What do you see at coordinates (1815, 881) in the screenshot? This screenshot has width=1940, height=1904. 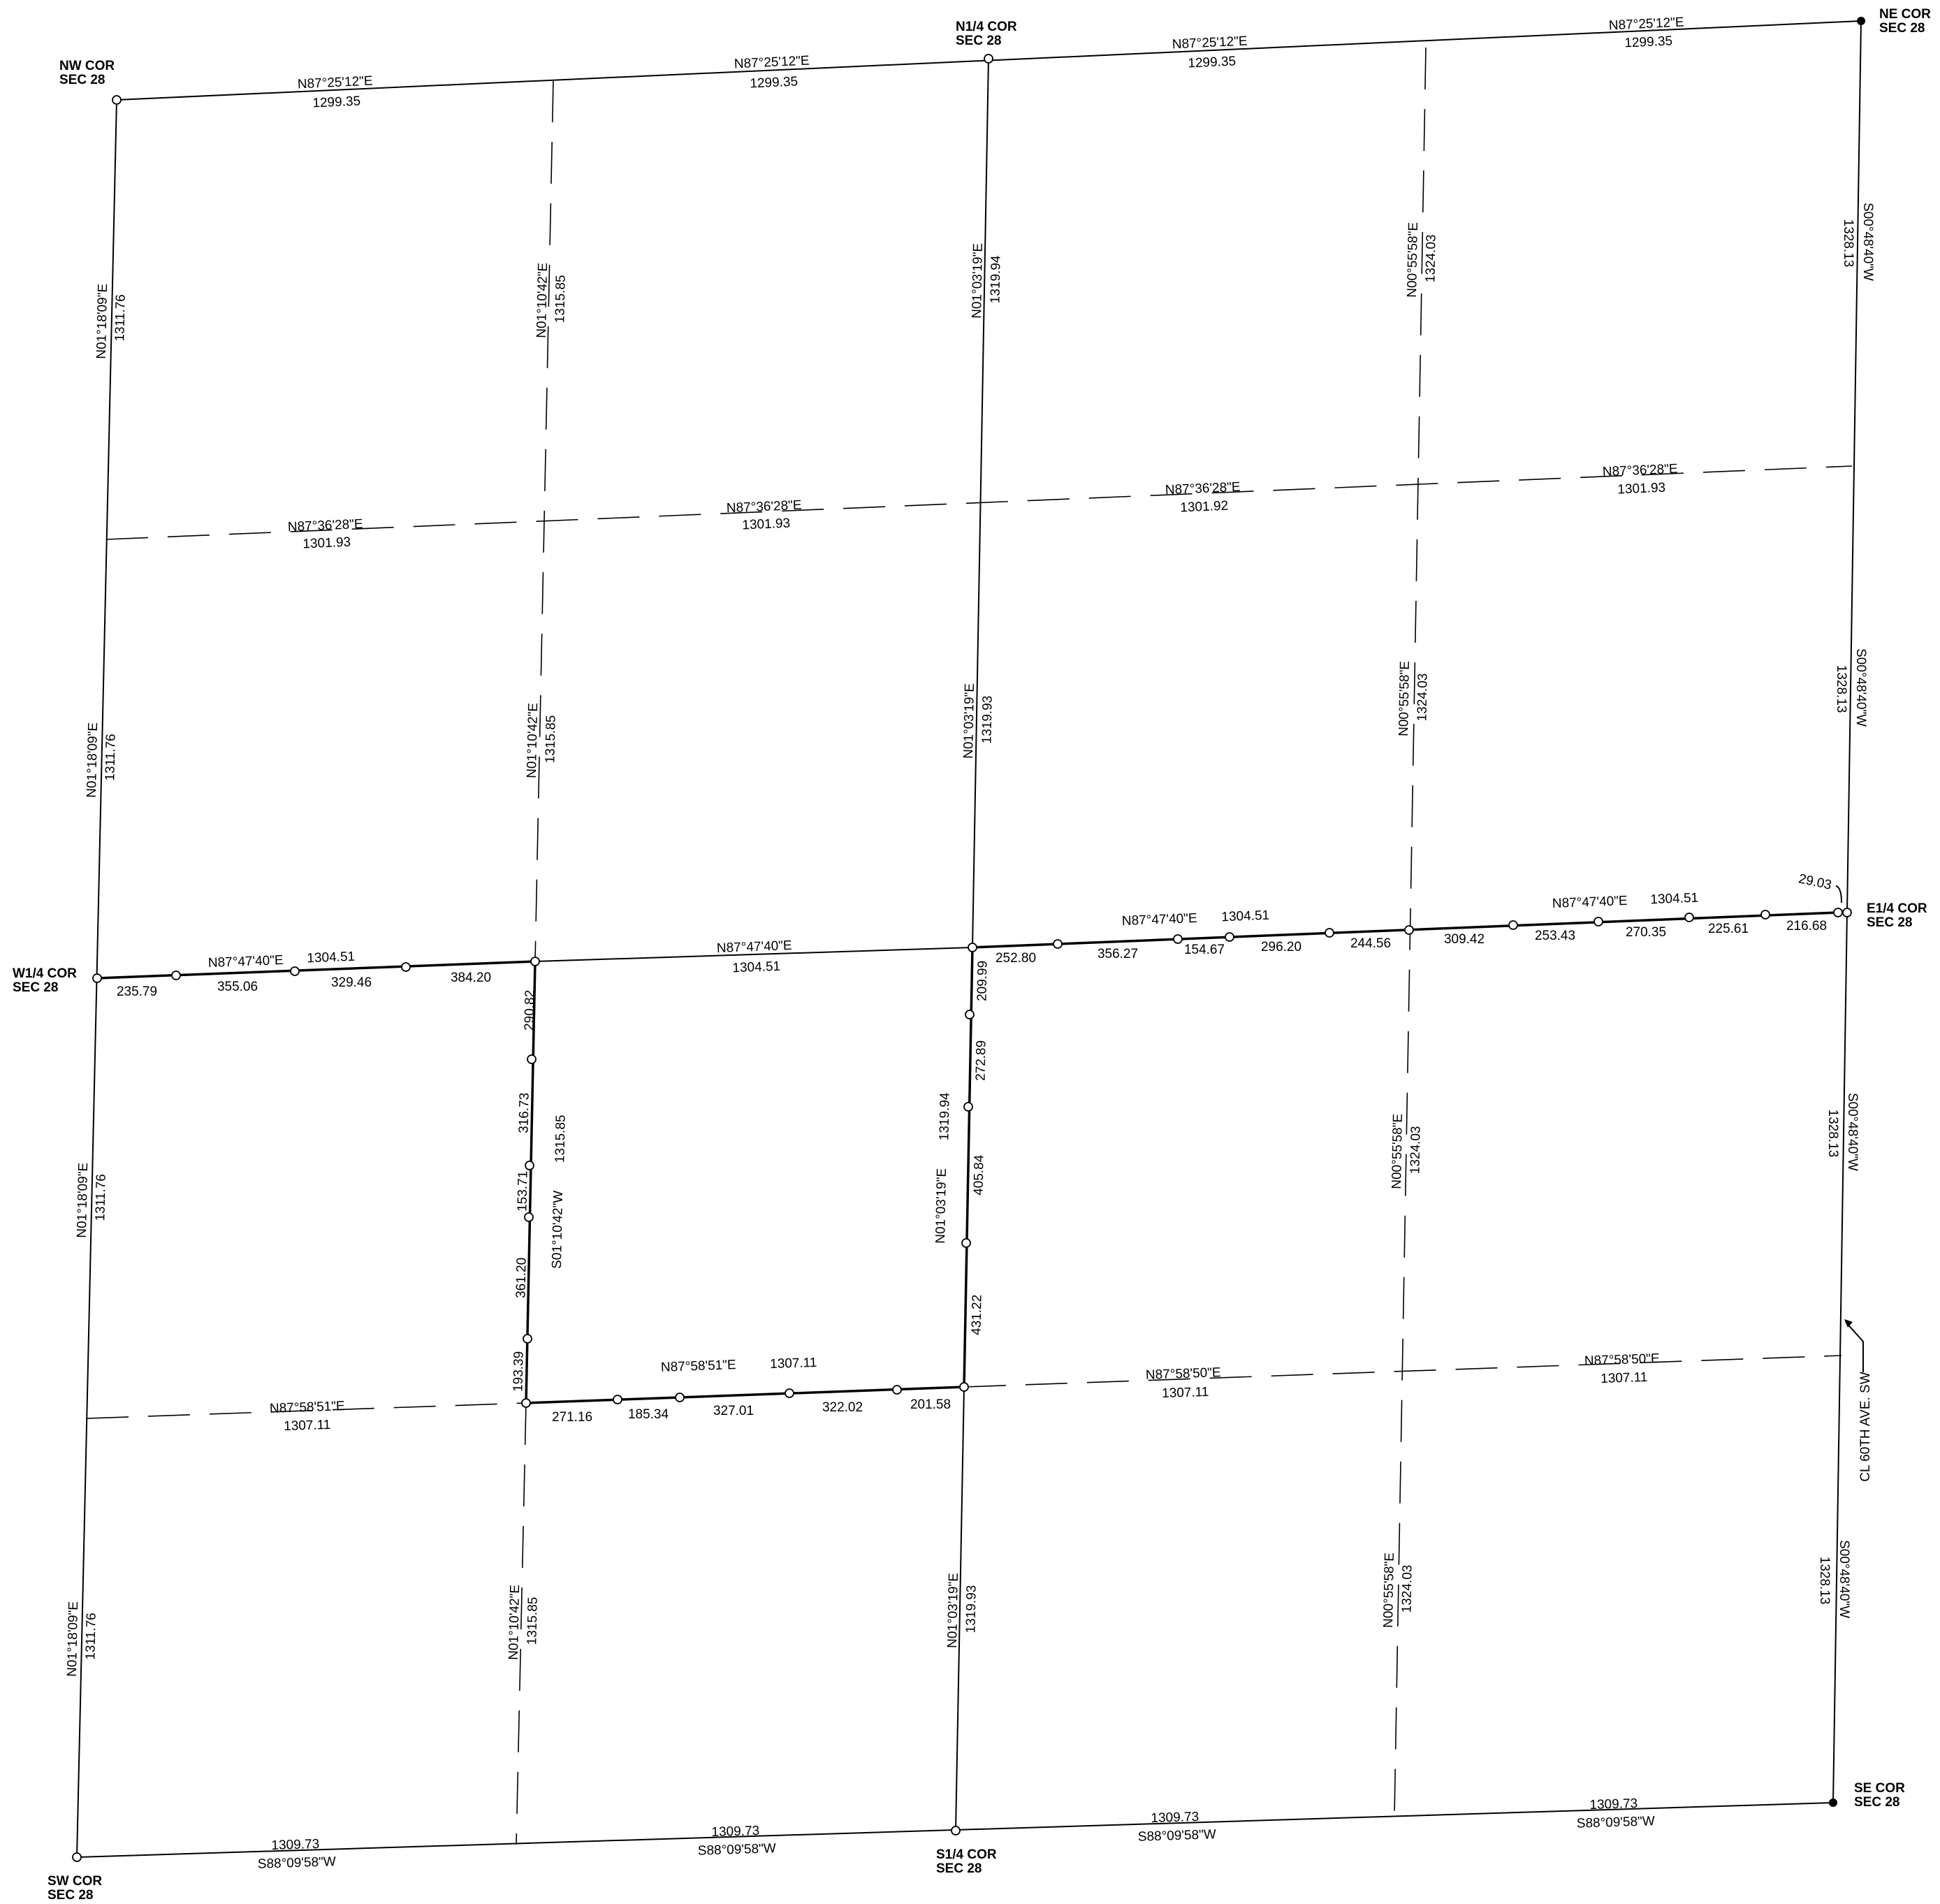 I see `tie-label: 29.03` at bounding box center [1815, 881].